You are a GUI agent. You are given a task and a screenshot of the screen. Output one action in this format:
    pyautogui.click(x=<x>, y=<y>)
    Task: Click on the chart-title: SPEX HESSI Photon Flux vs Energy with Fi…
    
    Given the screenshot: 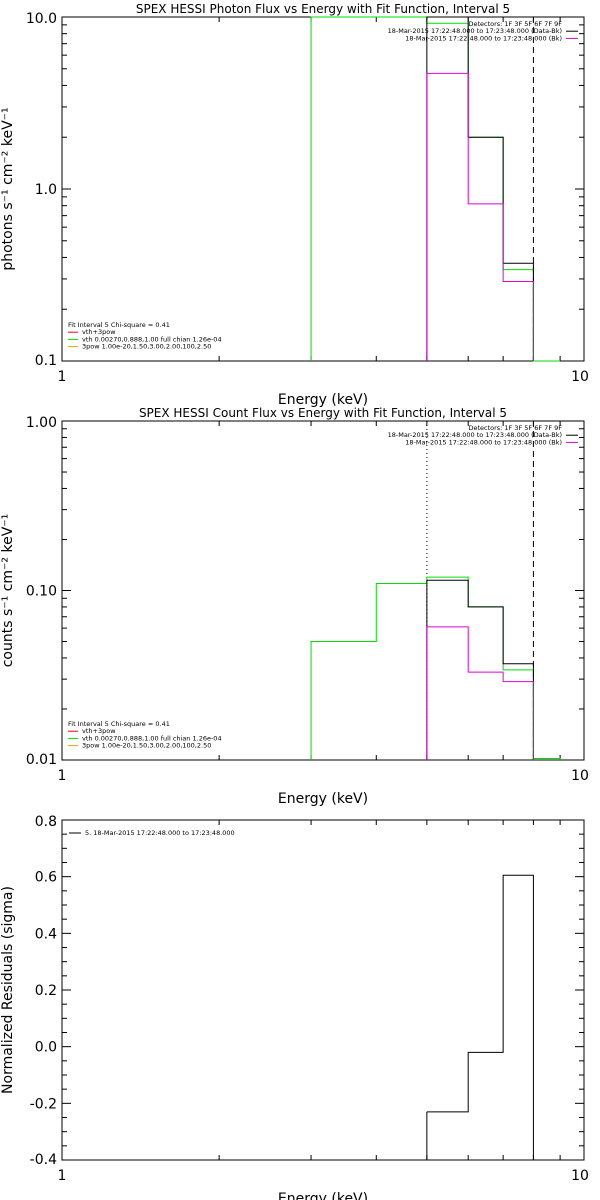 What is the action you would take?
    pyautogui.click(x=323, y=9)
    